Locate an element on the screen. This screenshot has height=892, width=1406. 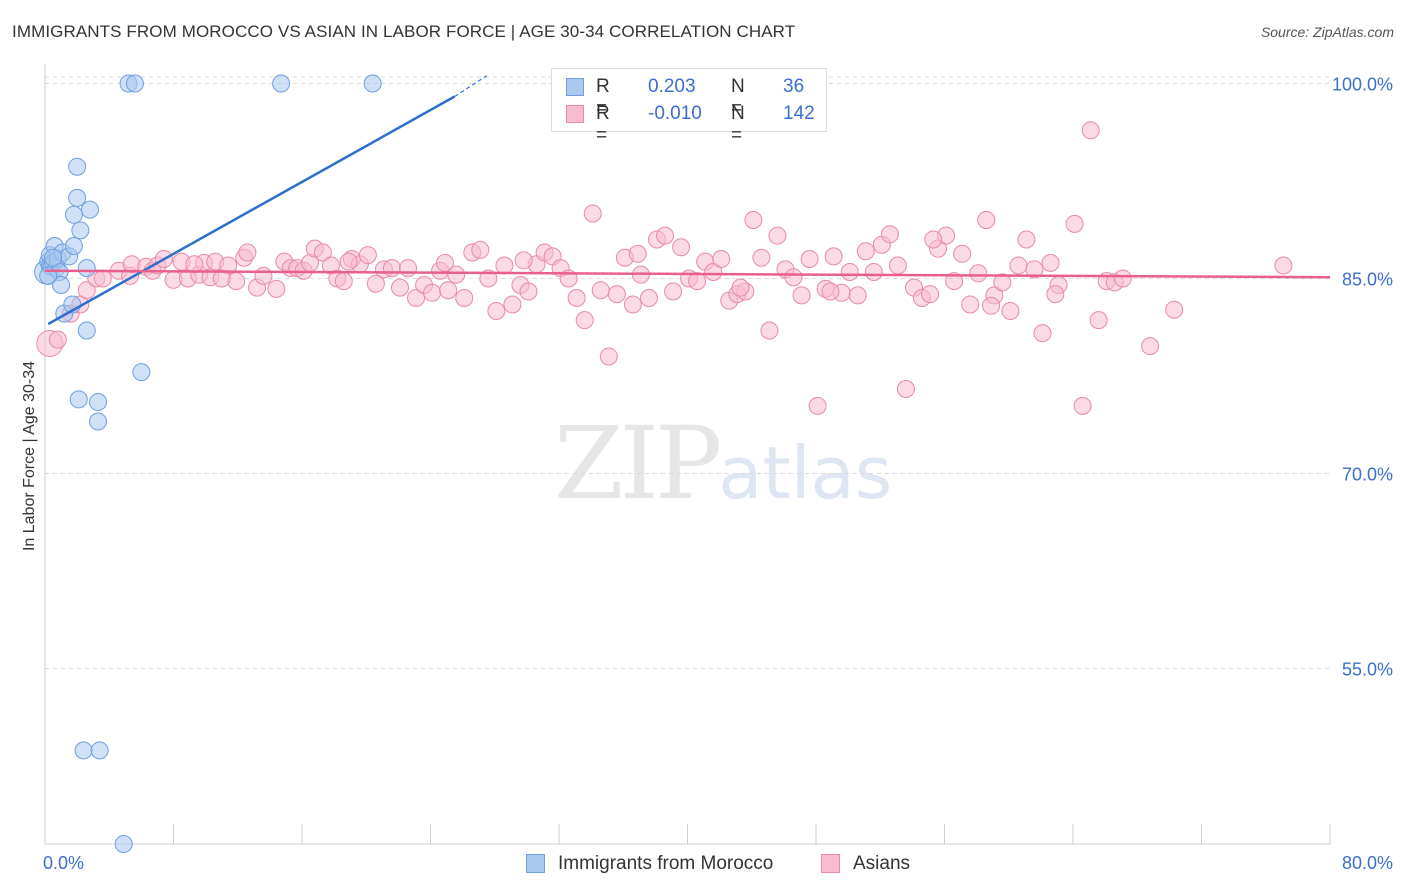
source-credit: Source: ZipAtlas.com is located at coordinates (1327, 32).